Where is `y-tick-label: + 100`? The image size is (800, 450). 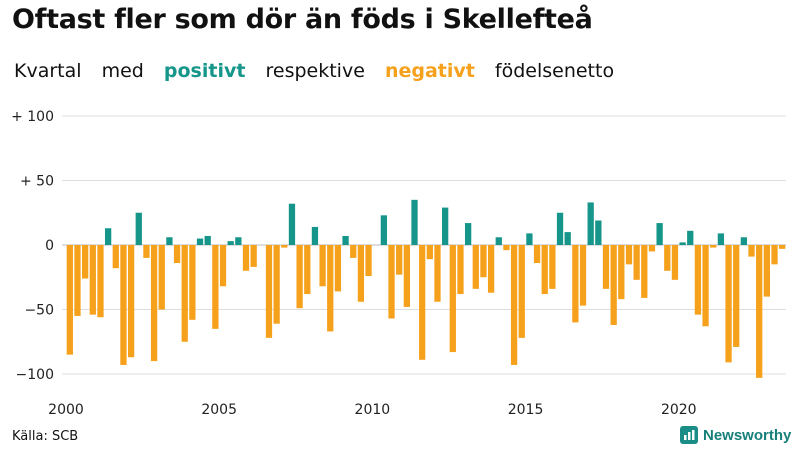 y-tick-label: + 100 is located at coordinates (32, 117).